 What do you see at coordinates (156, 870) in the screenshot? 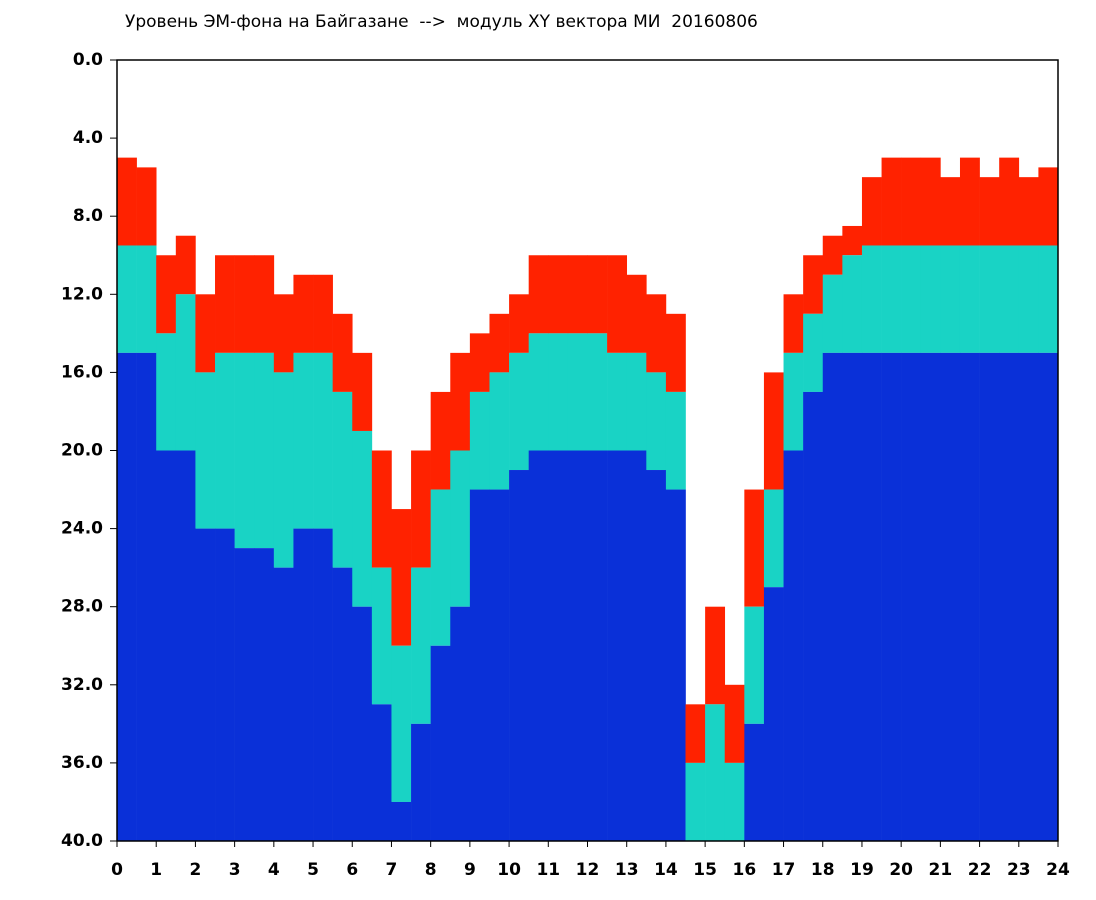
I see `x-tick-label: 1` at bounding box center [156, 870].